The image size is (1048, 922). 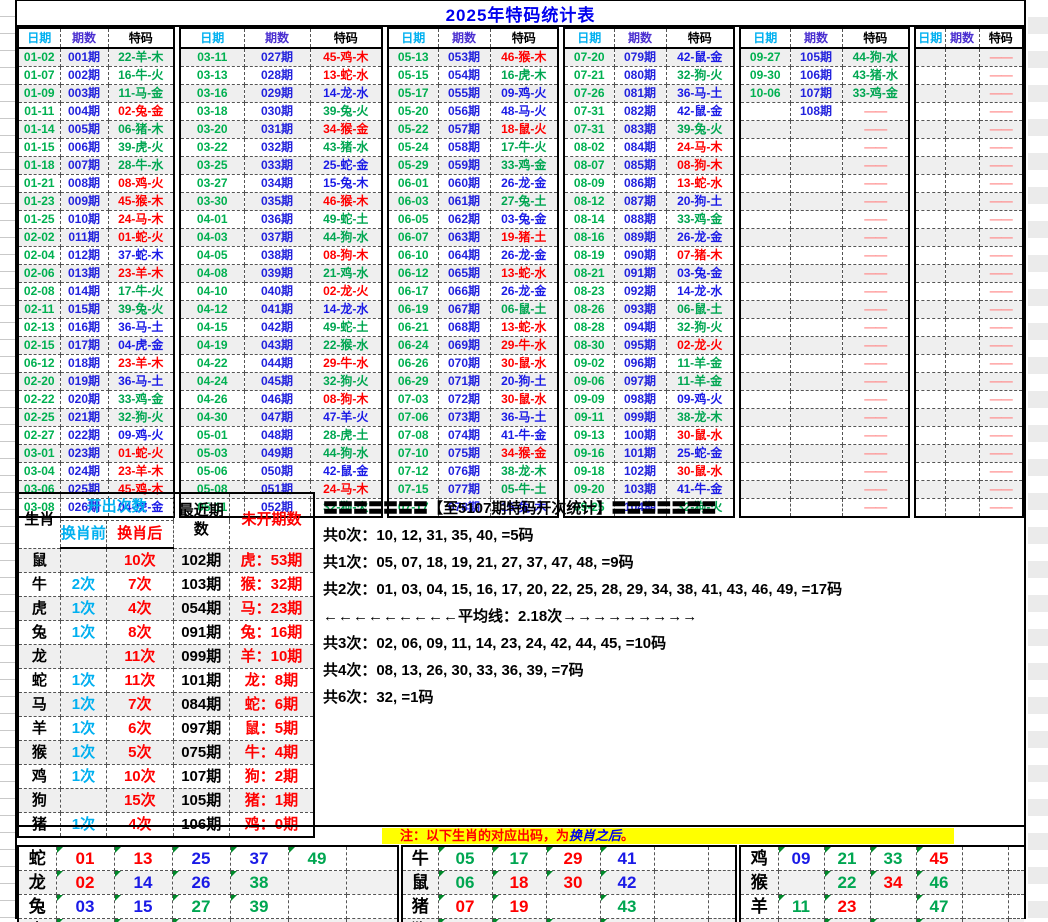 I want to click on unopened-periods-cell: 羊：10期, so click(x=271, y=657).